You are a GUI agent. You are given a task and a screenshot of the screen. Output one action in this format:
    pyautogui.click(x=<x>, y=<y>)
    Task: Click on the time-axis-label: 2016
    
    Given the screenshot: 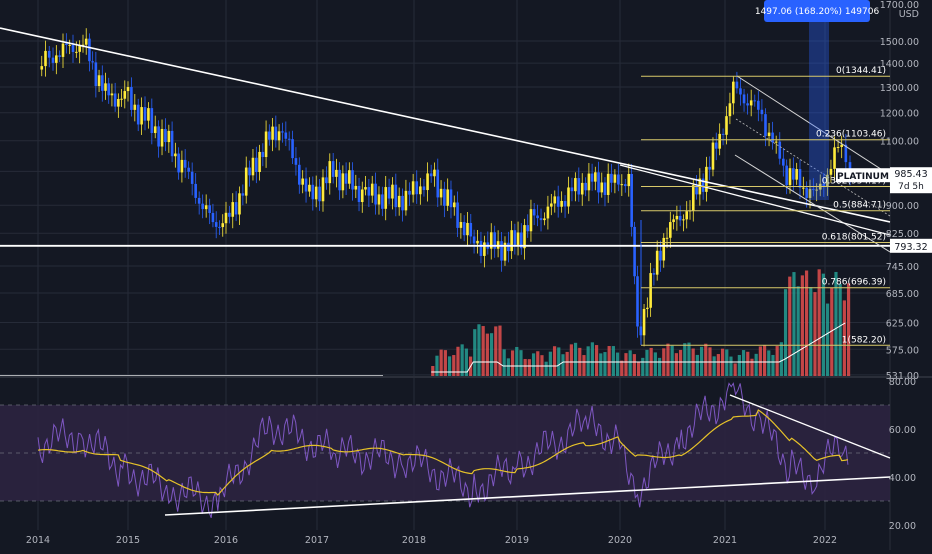 What is the action you would take?
    pyautogui.click(x=226, y=540)
    